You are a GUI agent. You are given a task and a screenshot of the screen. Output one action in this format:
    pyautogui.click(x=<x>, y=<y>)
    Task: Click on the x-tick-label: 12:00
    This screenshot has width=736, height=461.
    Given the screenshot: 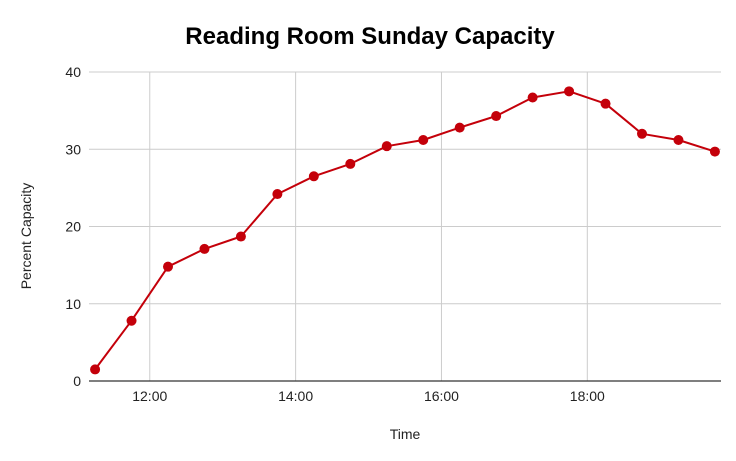 What is the action you would take?
    pyautogui.click(x=149, y=396)
    